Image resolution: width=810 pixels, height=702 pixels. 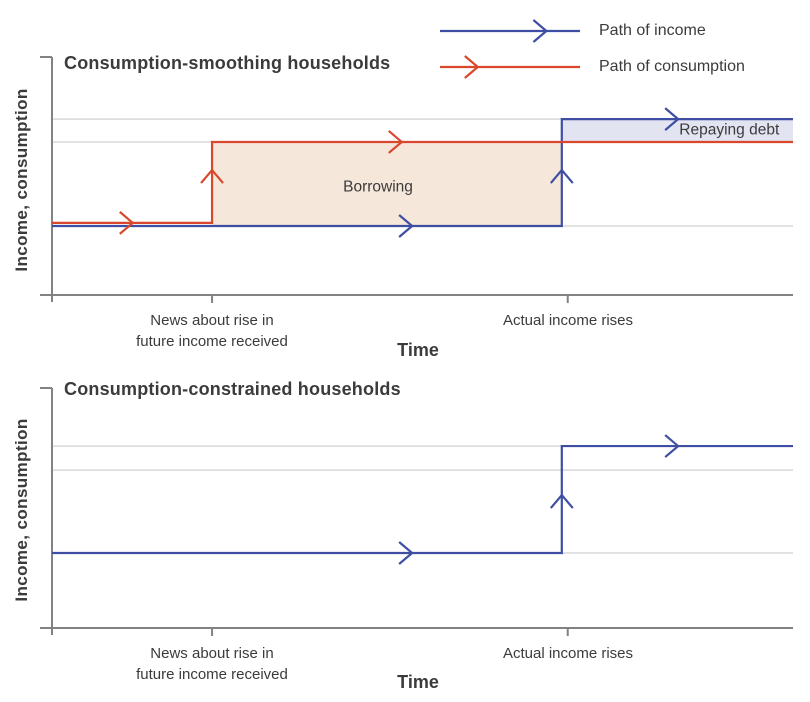 What do you see at coordinates (212, 176) in the screenshot?
I see `path-of-consumption-up-arrow-icon` at bounding box center [212, 176].